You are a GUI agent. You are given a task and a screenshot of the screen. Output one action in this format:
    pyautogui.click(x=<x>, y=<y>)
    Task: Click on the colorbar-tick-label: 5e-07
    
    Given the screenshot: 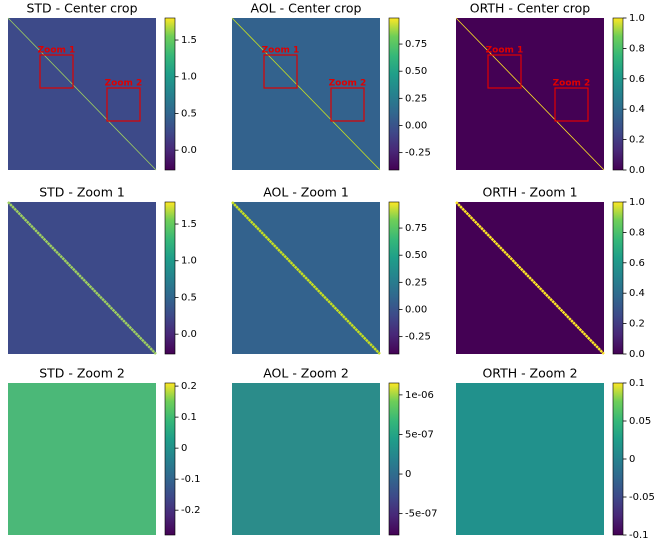 What is the action you would take?
    pyautogui.click(x=419, y=434)
    